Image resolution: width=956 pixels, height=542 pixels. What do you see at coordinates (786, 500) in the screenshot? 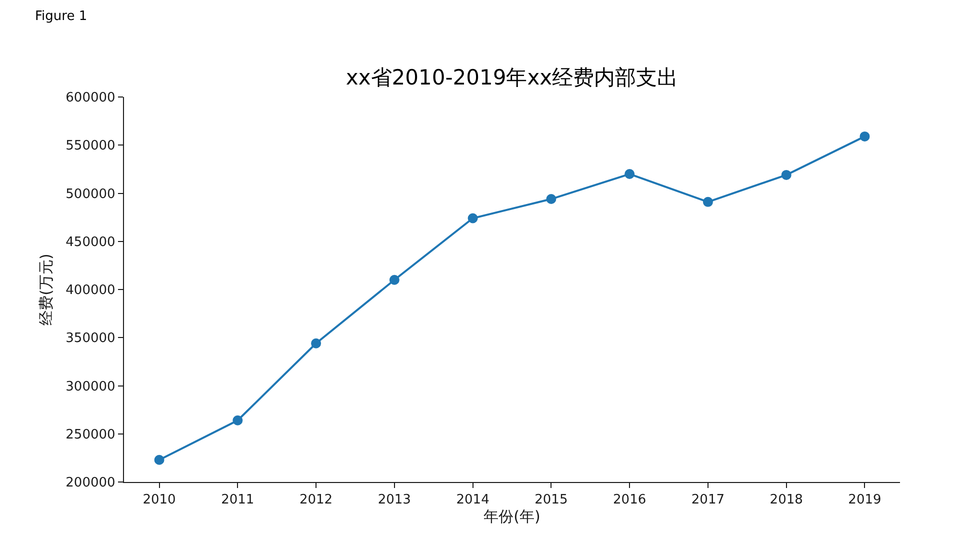
I see `x-tick-label: 2018` at bounding box center [786, 500].